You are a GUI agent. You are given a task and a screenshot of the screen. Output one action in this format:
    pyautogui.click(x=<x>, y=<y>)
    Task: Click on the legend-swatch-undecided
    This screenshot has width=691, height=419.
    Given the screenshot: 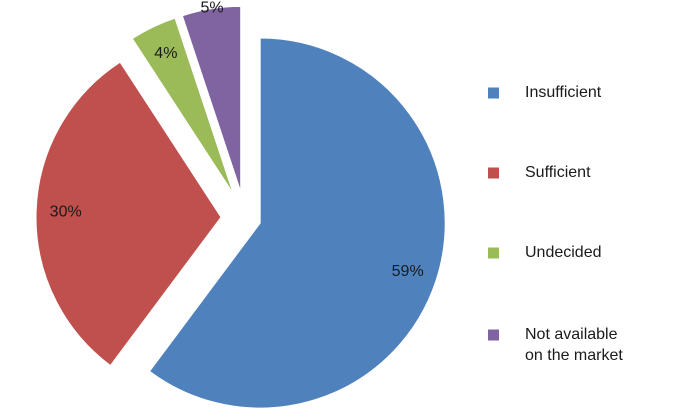 What is the action you would take?
    pyautogui.click(x=493, y=253)
    